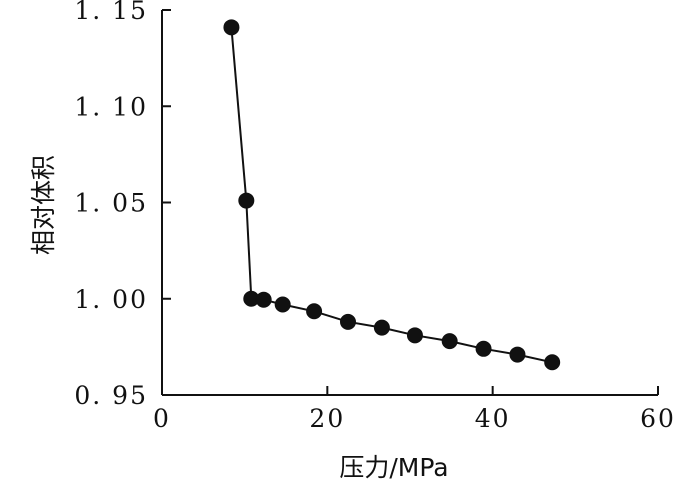 The height and width of the screenshot is (491, 694). I want to click on x-tick-label: 40, so click(493, 418).